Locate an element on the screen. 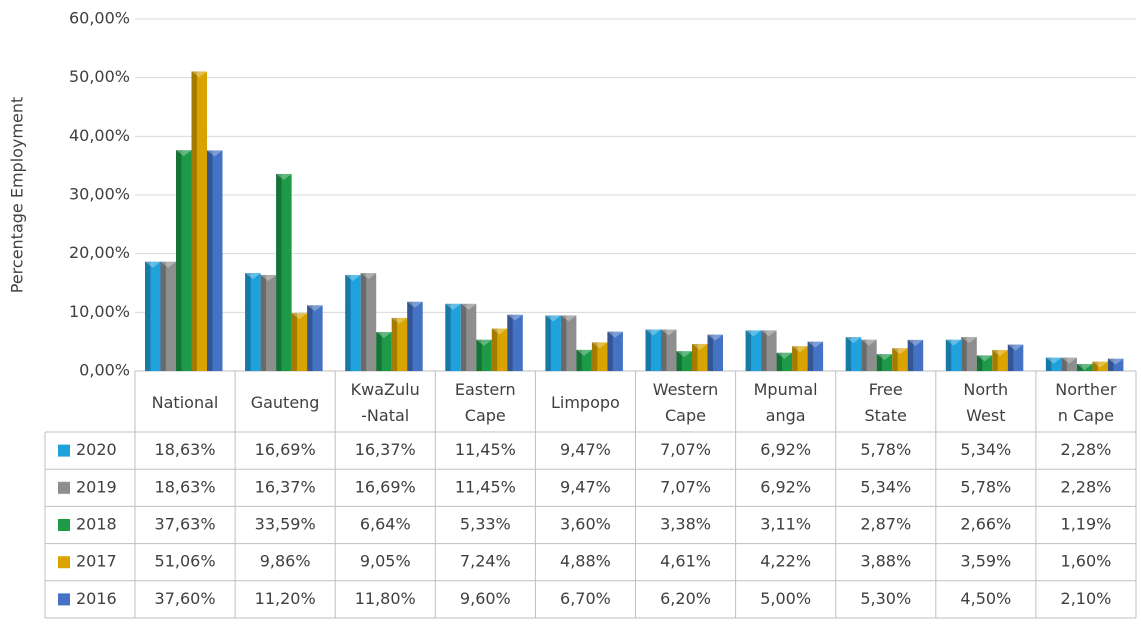 The width and height of the screenshot is (1141, 626). x-tick-label: Western Cape is located at coordinates (685, 402).